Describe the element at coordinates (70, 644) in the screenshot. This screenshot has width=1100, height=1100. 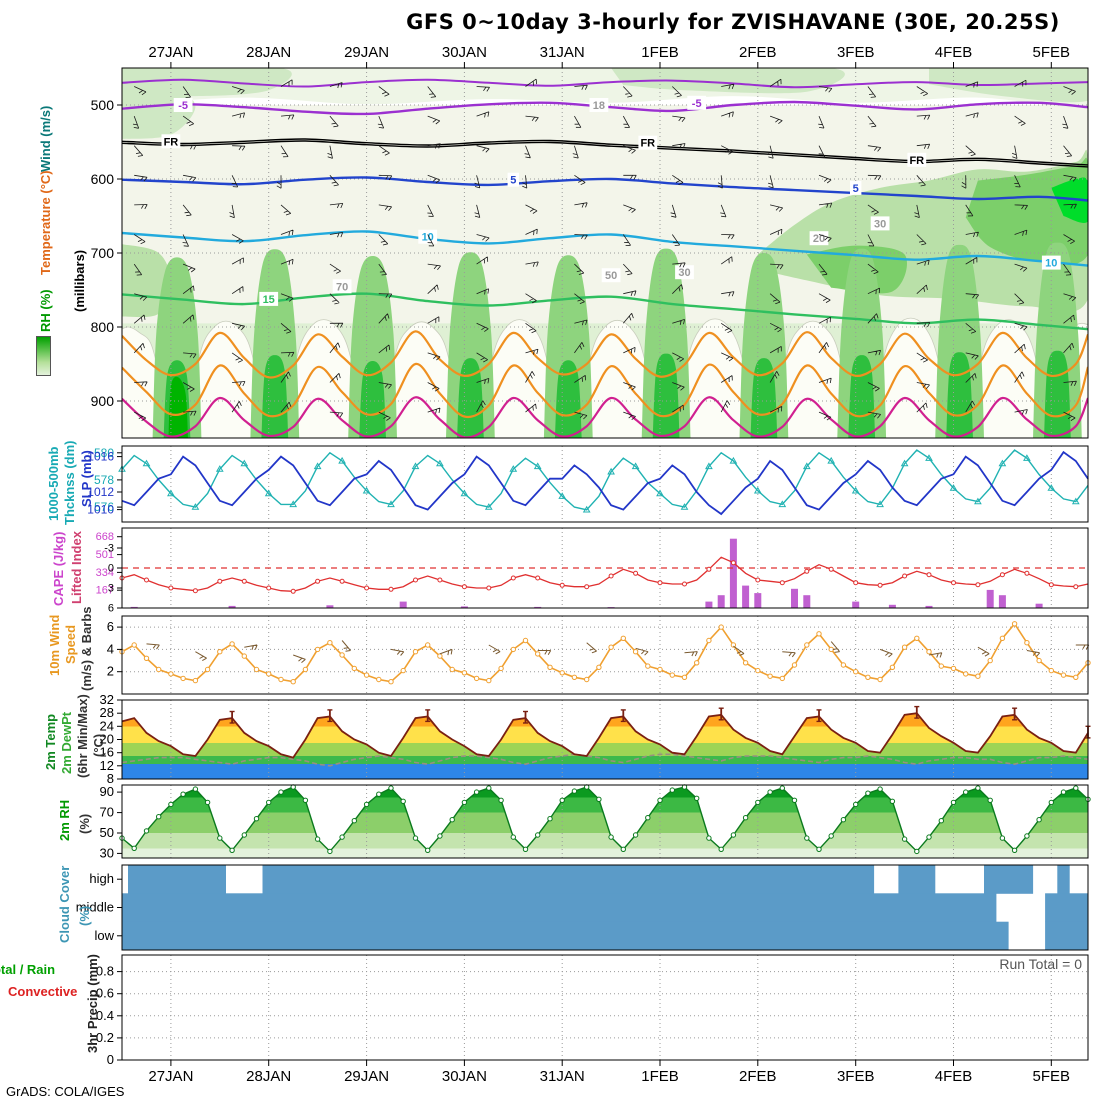
I see `axis-label-w10b: Speed` at that location.